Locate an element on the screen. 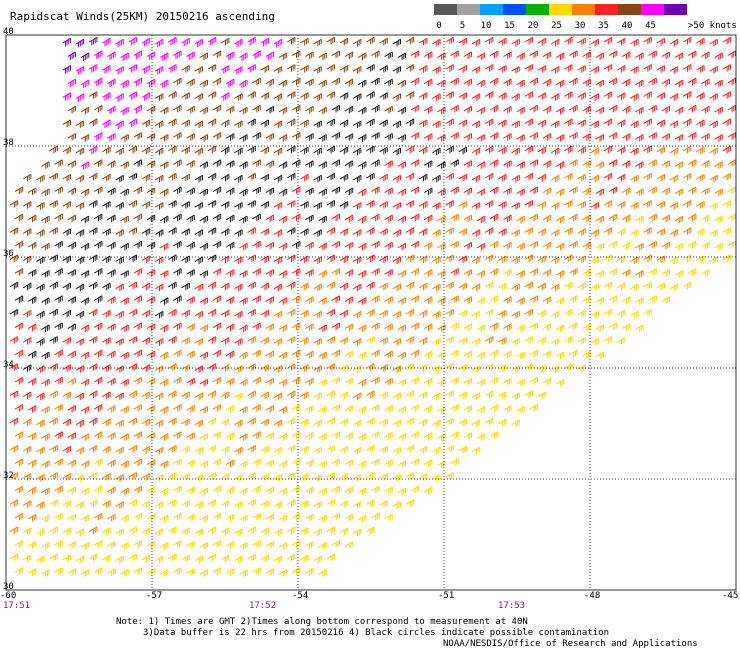 The width and height of the screenshot is (740, 650). legend-swatch is located at coordinates (629, 9).